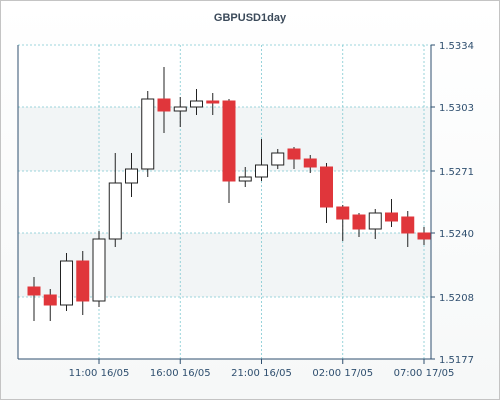 The image size is (500, 400). I want to click on y-tick-label: 1.5303, so click(456, 108).